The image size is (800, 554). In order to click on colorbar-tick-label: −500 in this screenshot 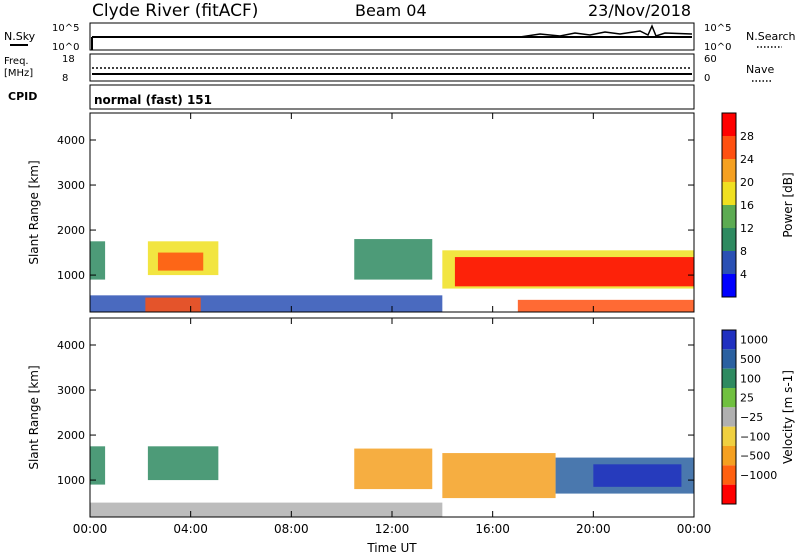, I will do `click(755, 456)`.